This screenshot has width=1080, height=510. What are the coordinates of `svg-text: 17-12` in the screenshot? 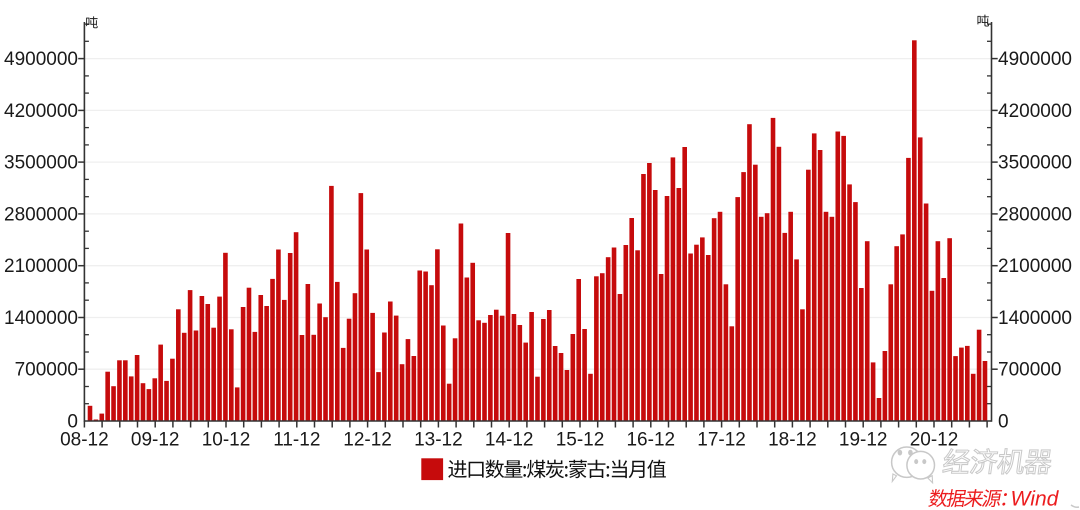 It's located at (721, 439).